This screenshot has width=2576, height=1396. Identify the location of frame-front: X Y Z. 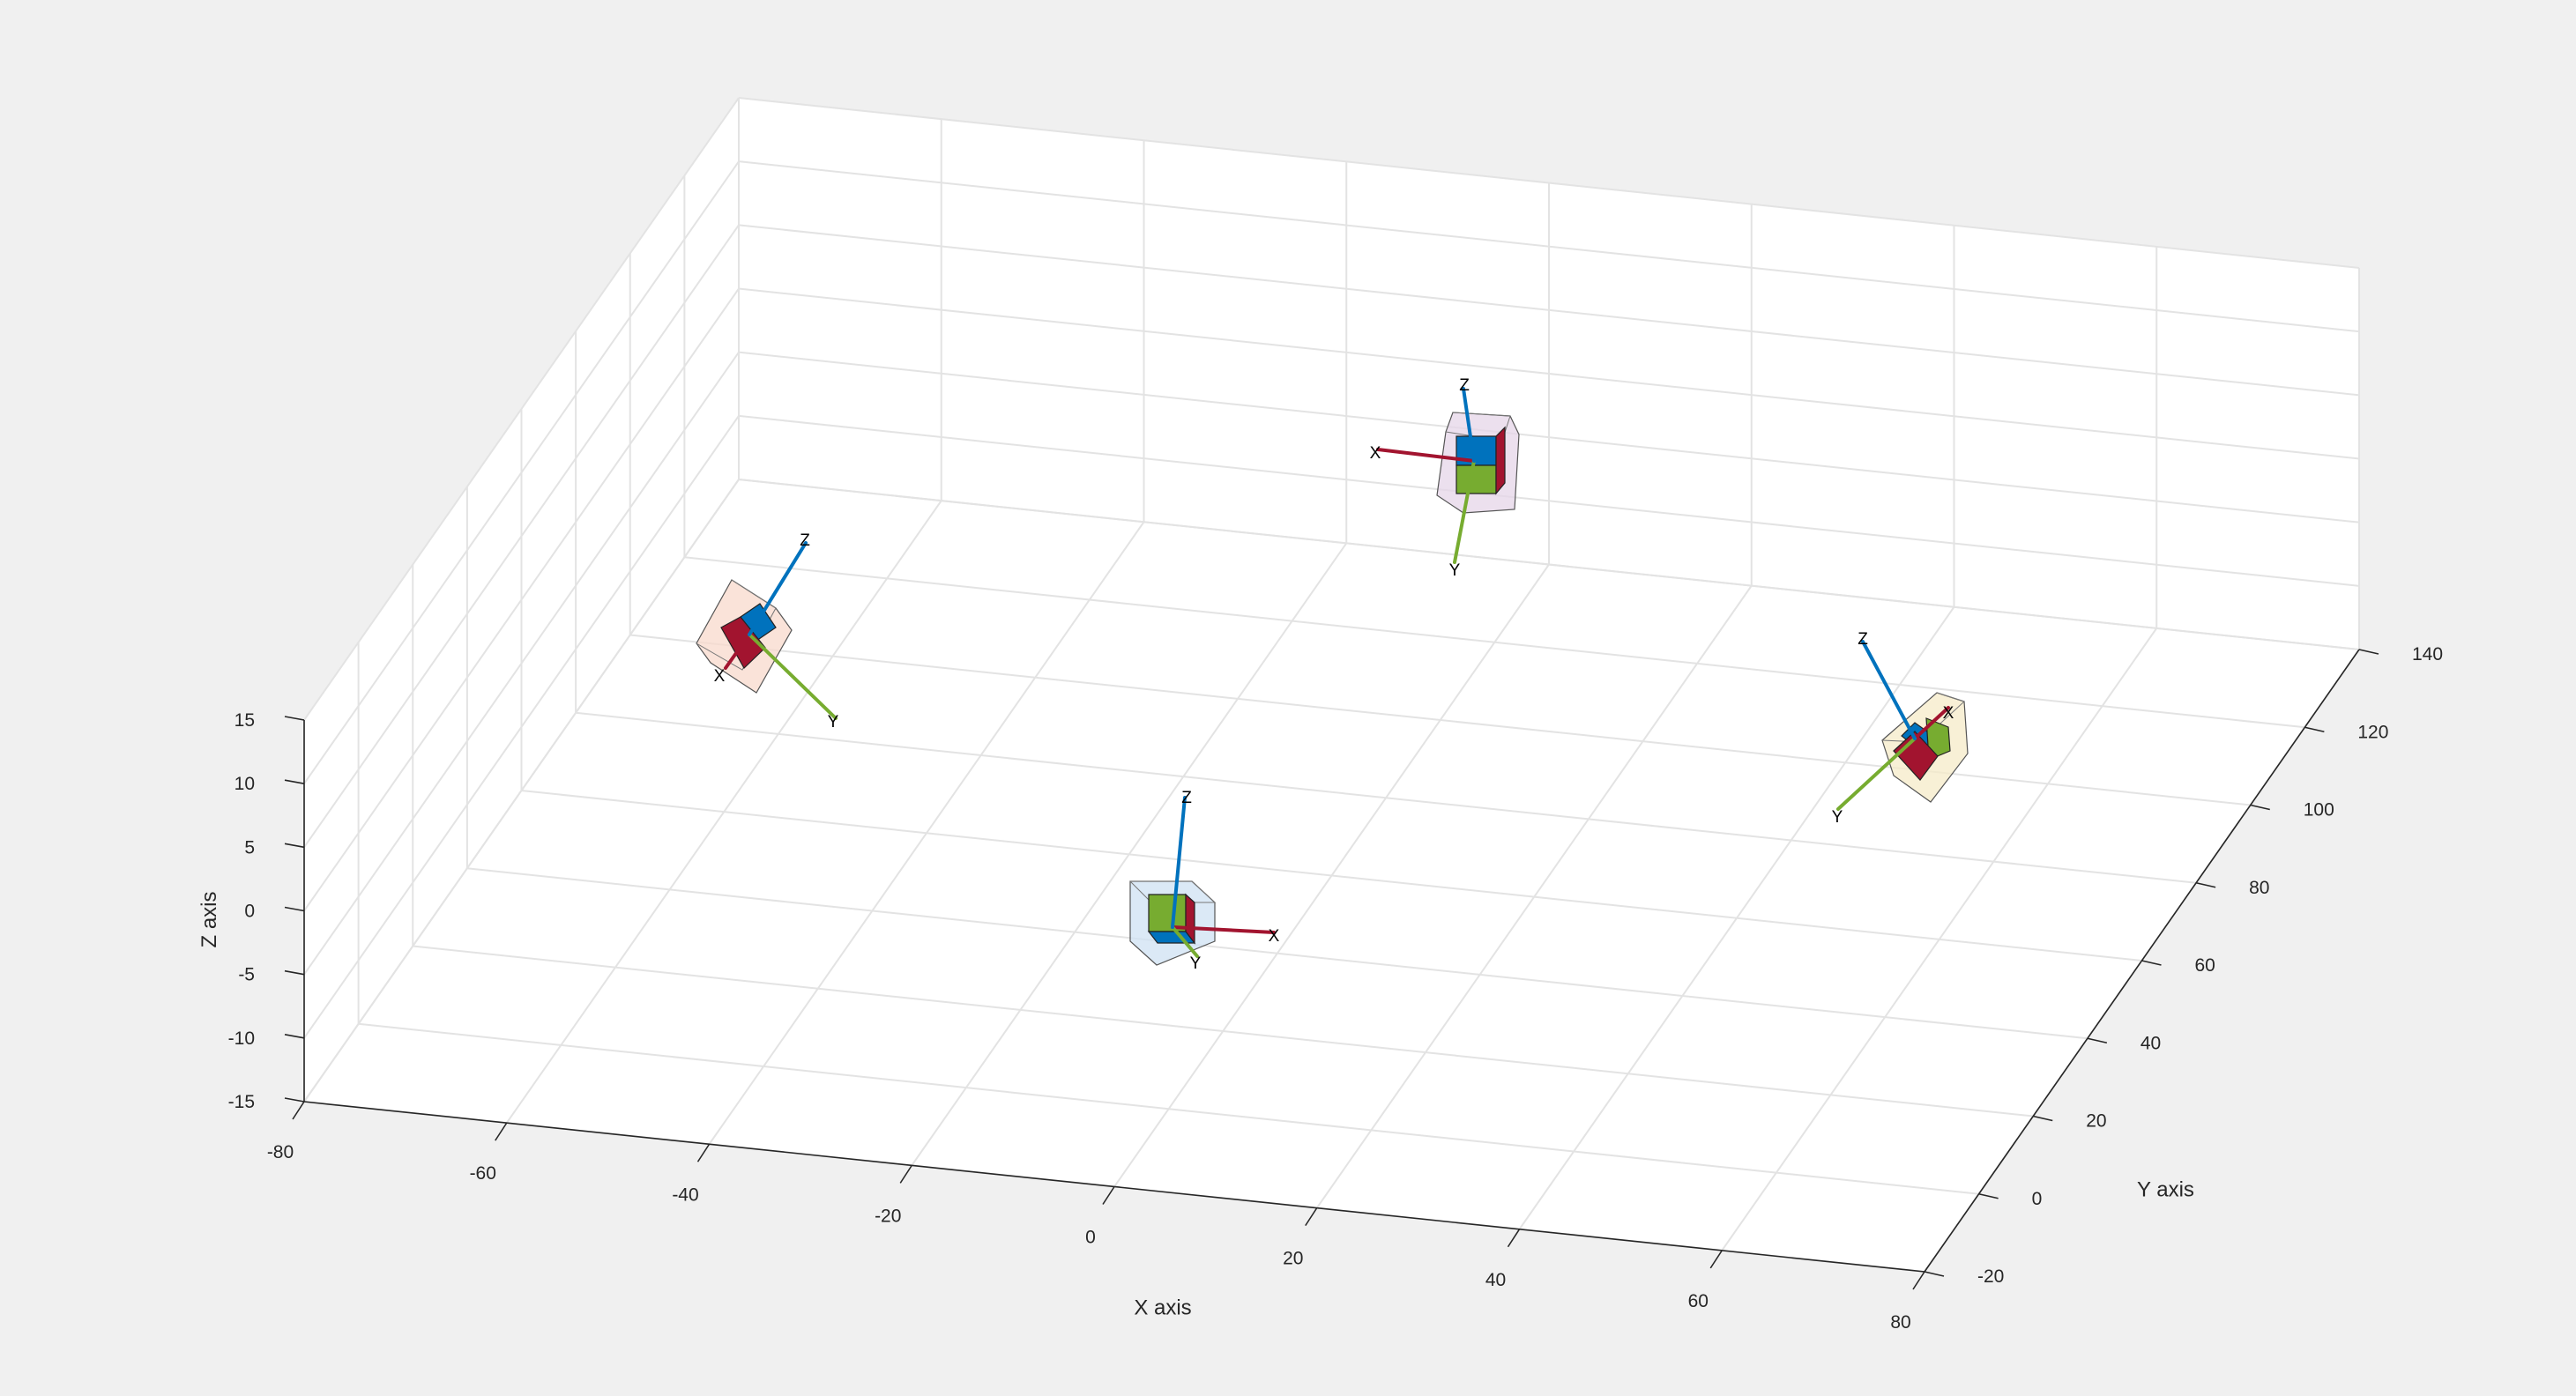
(1204, 881).